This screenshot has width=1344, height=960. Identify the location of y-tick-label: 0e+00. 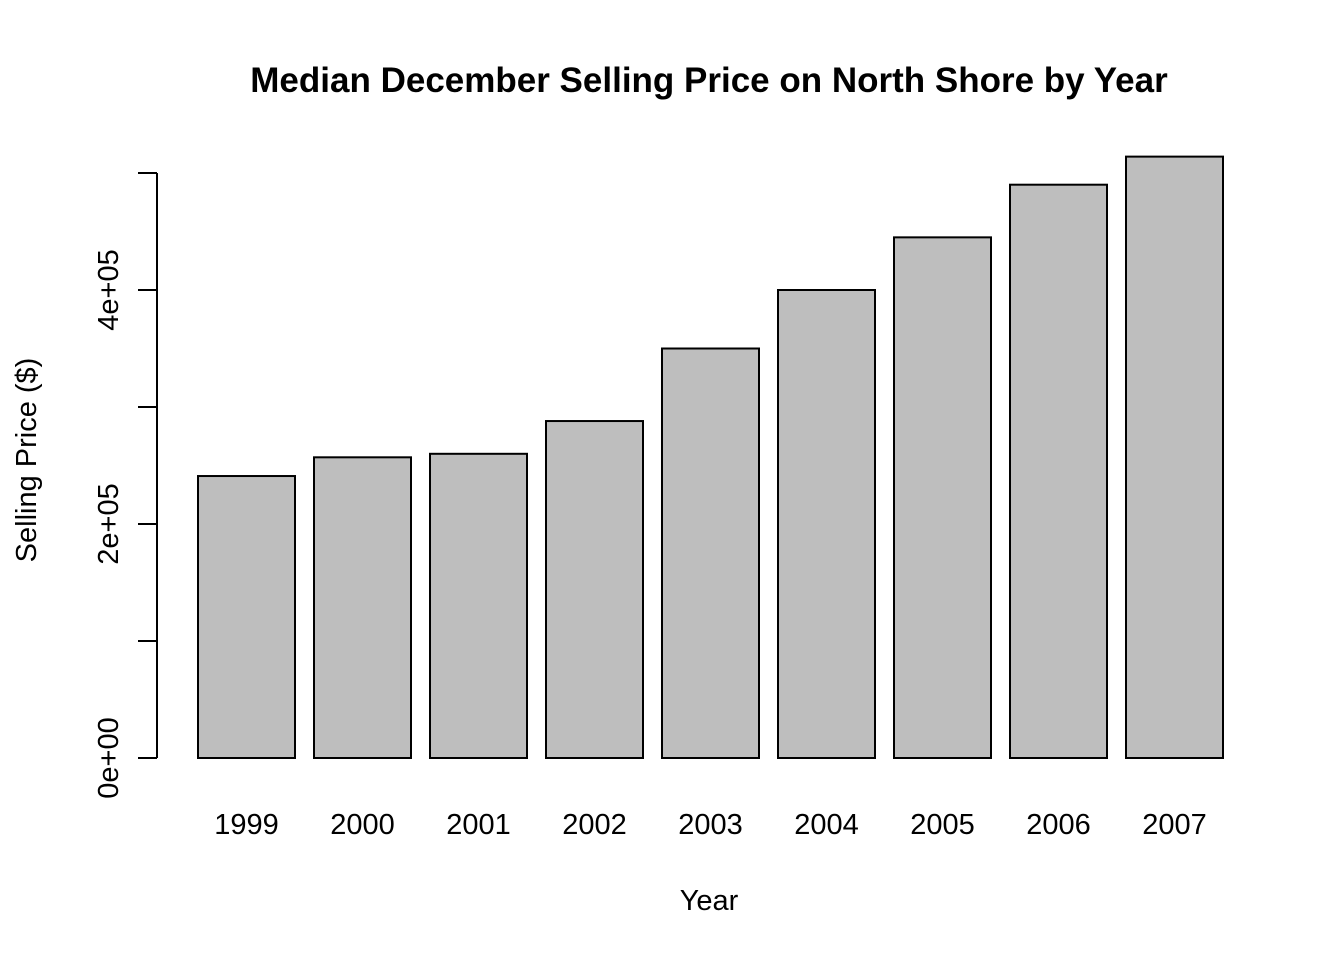
(109, 757).